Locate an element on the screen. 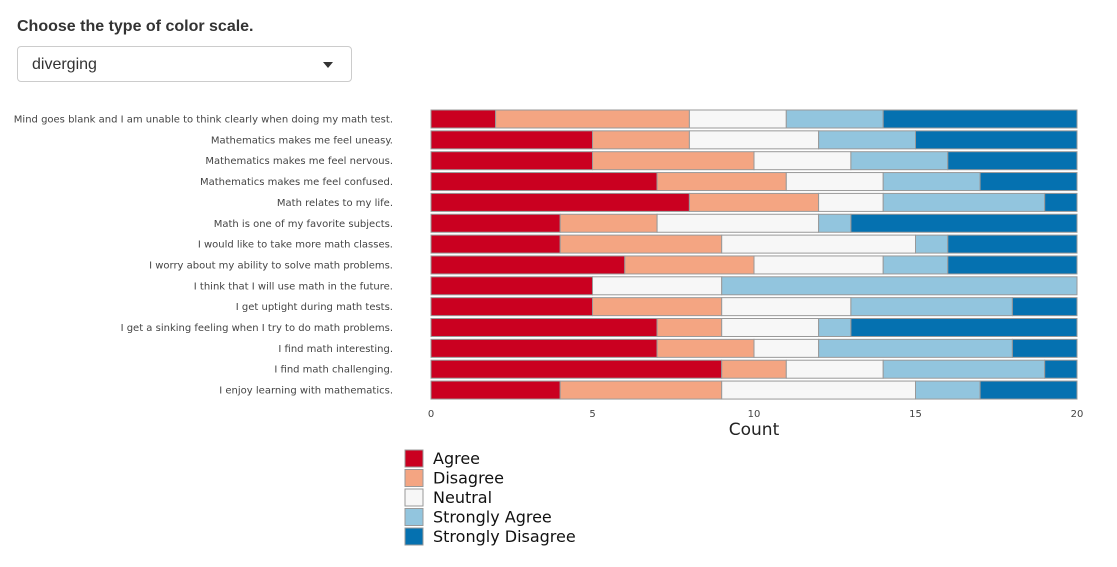  legend-swatch-agree is located at coordinates (414, 458).